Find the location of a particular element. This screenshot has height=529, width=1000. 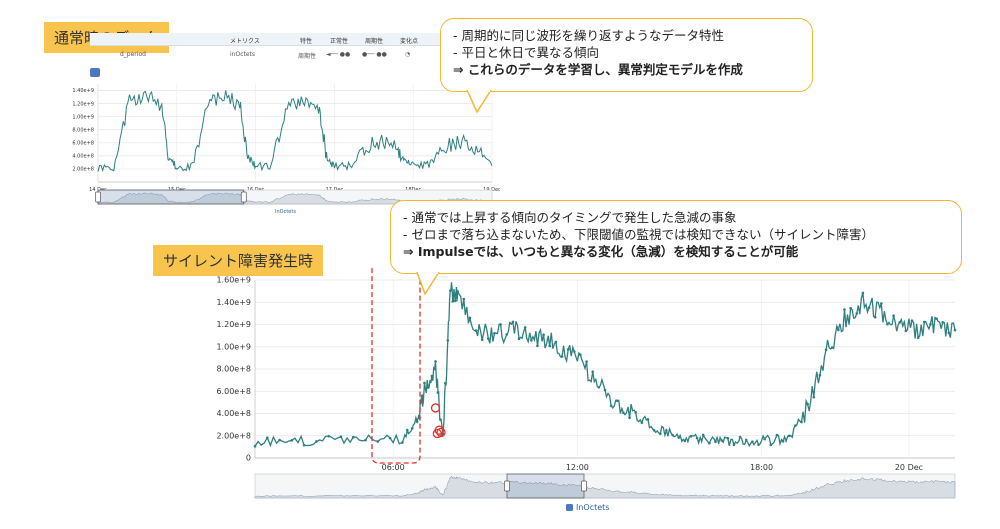

y-tick-label: 1.60e+9 is located at coordinates (233, 280).